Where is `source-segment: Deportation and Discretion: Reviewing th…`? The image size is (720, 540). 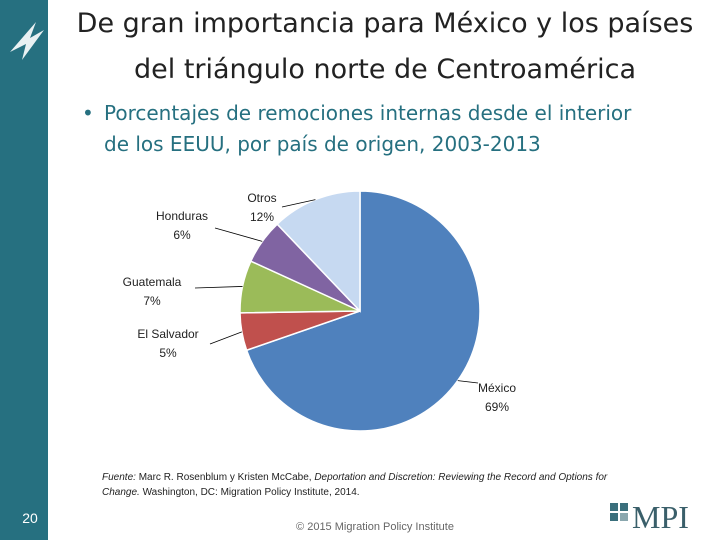 source-segment: Deportation and Discretion: Reviewing th… is located at coordinates (461, 477).